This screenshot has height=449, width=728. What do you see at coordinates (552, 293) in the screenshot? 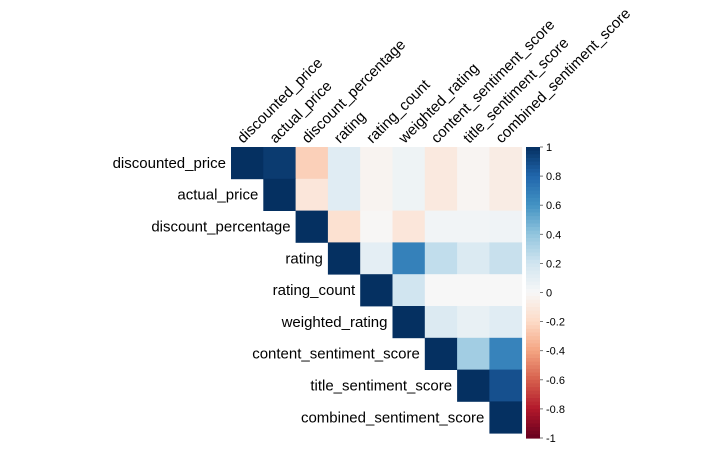
I see `color-legend-ticks: 1 0.8 0.6 0.4 0.2 0 -0.2 -0.4 -0.6 -0.8 -1` at bounding box center [552, 293].